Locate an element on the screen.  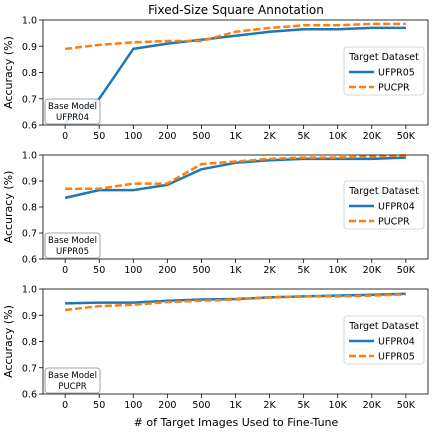
legend: Target Dataset UFPR05 PUCPR is located at coordinates (384, 71).